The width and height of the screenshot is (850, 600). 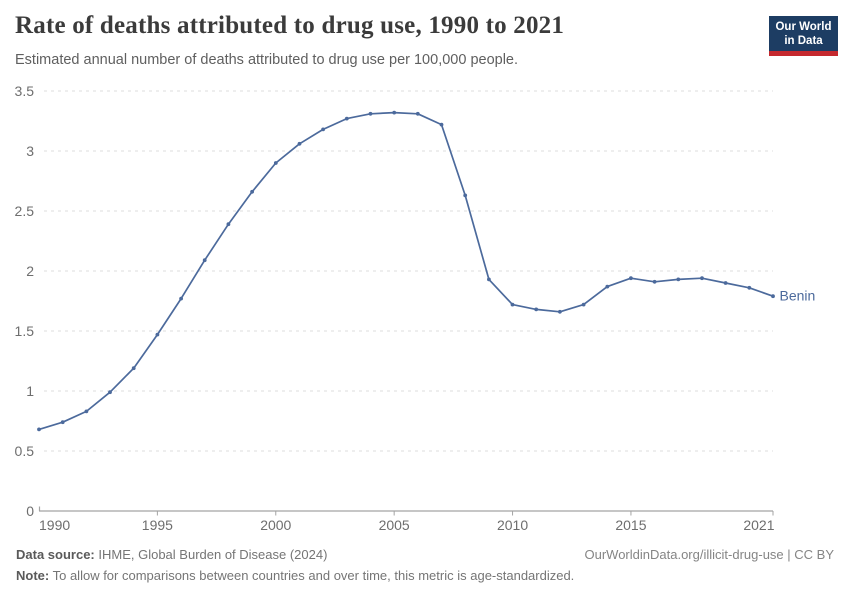 What do you see at coordinates (30, 391) in the screenshot?
I see `y-tick-label: 1` at bounding box center [30, 391].